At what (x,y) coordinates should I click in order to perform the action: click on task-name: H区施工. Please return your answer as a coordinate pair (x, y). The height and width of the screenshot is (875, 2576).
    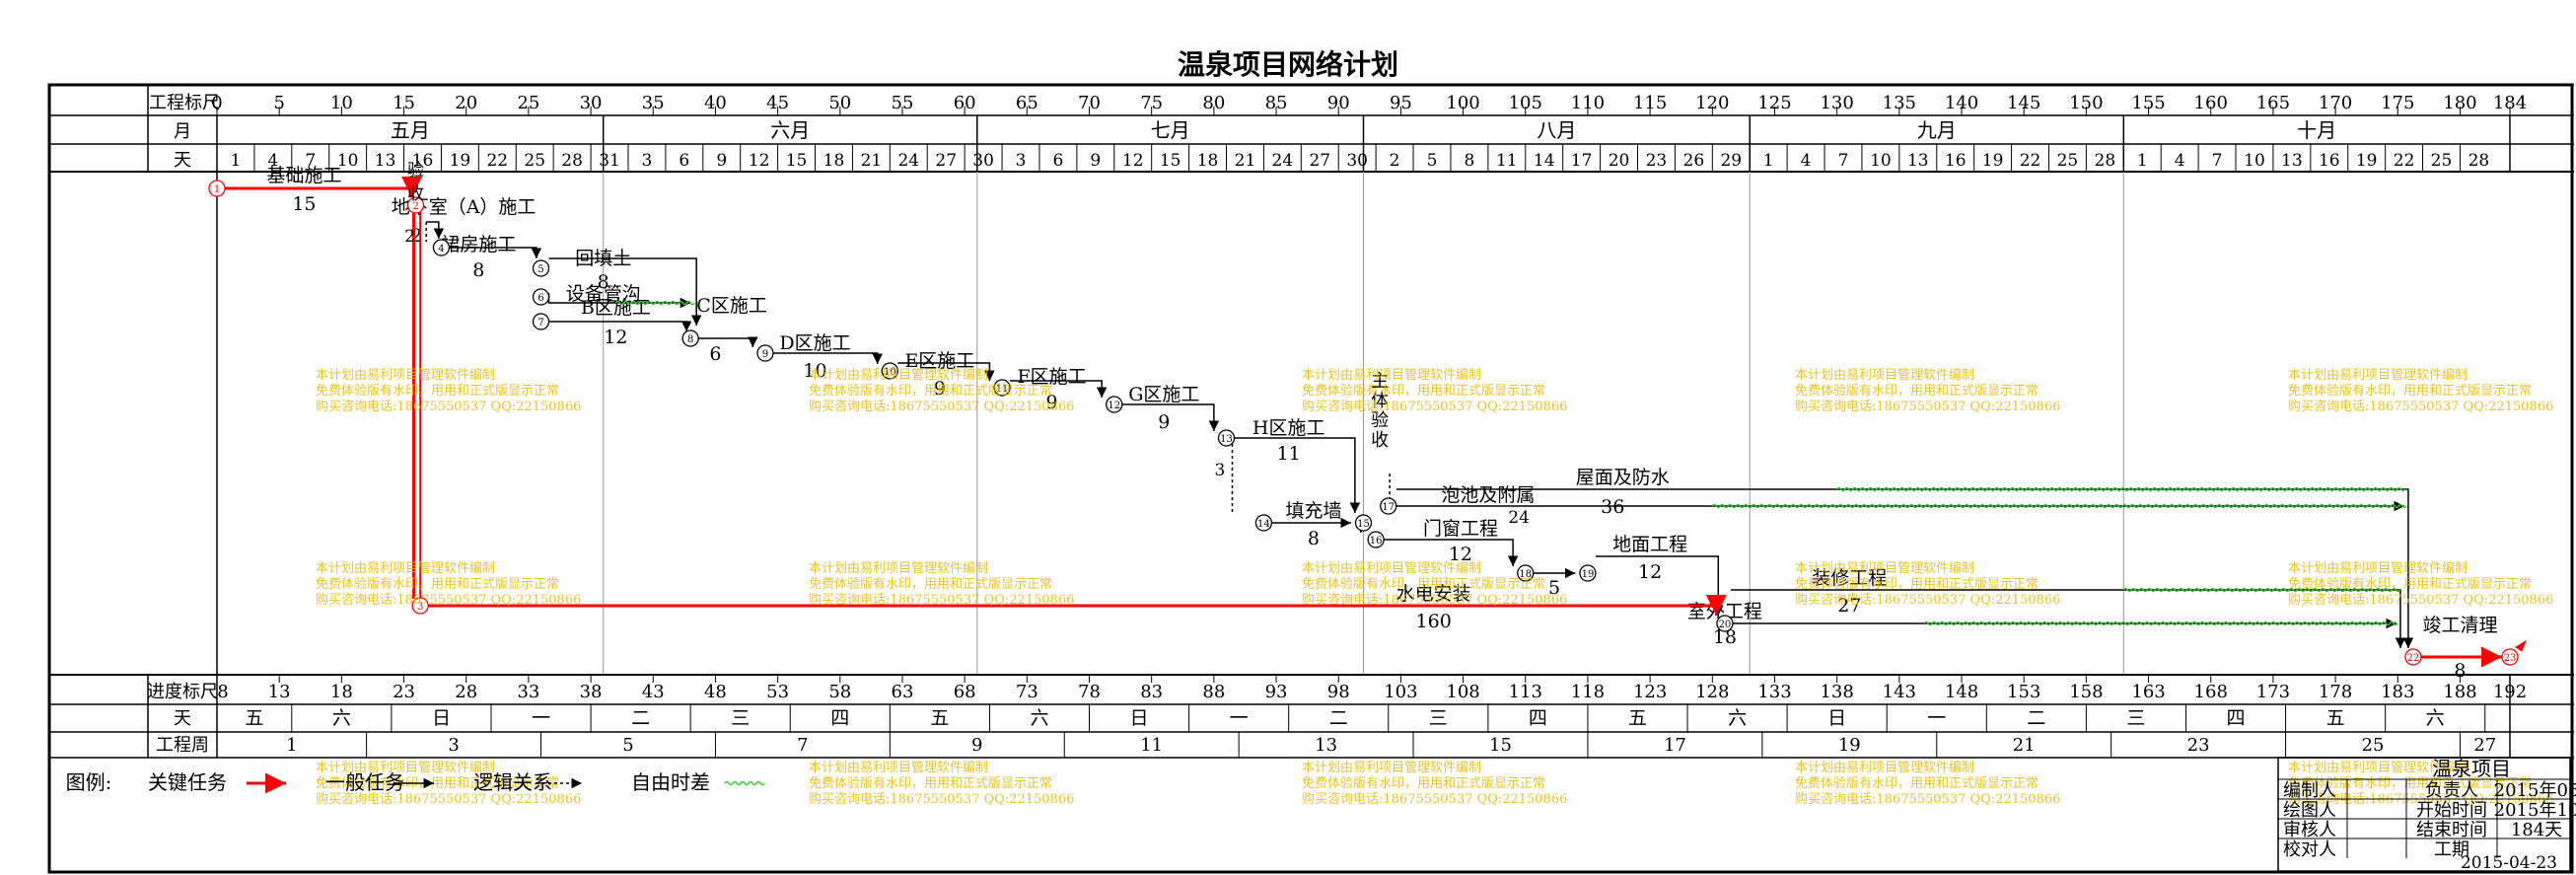
    Looking at the image, I should click on (1289, 428).